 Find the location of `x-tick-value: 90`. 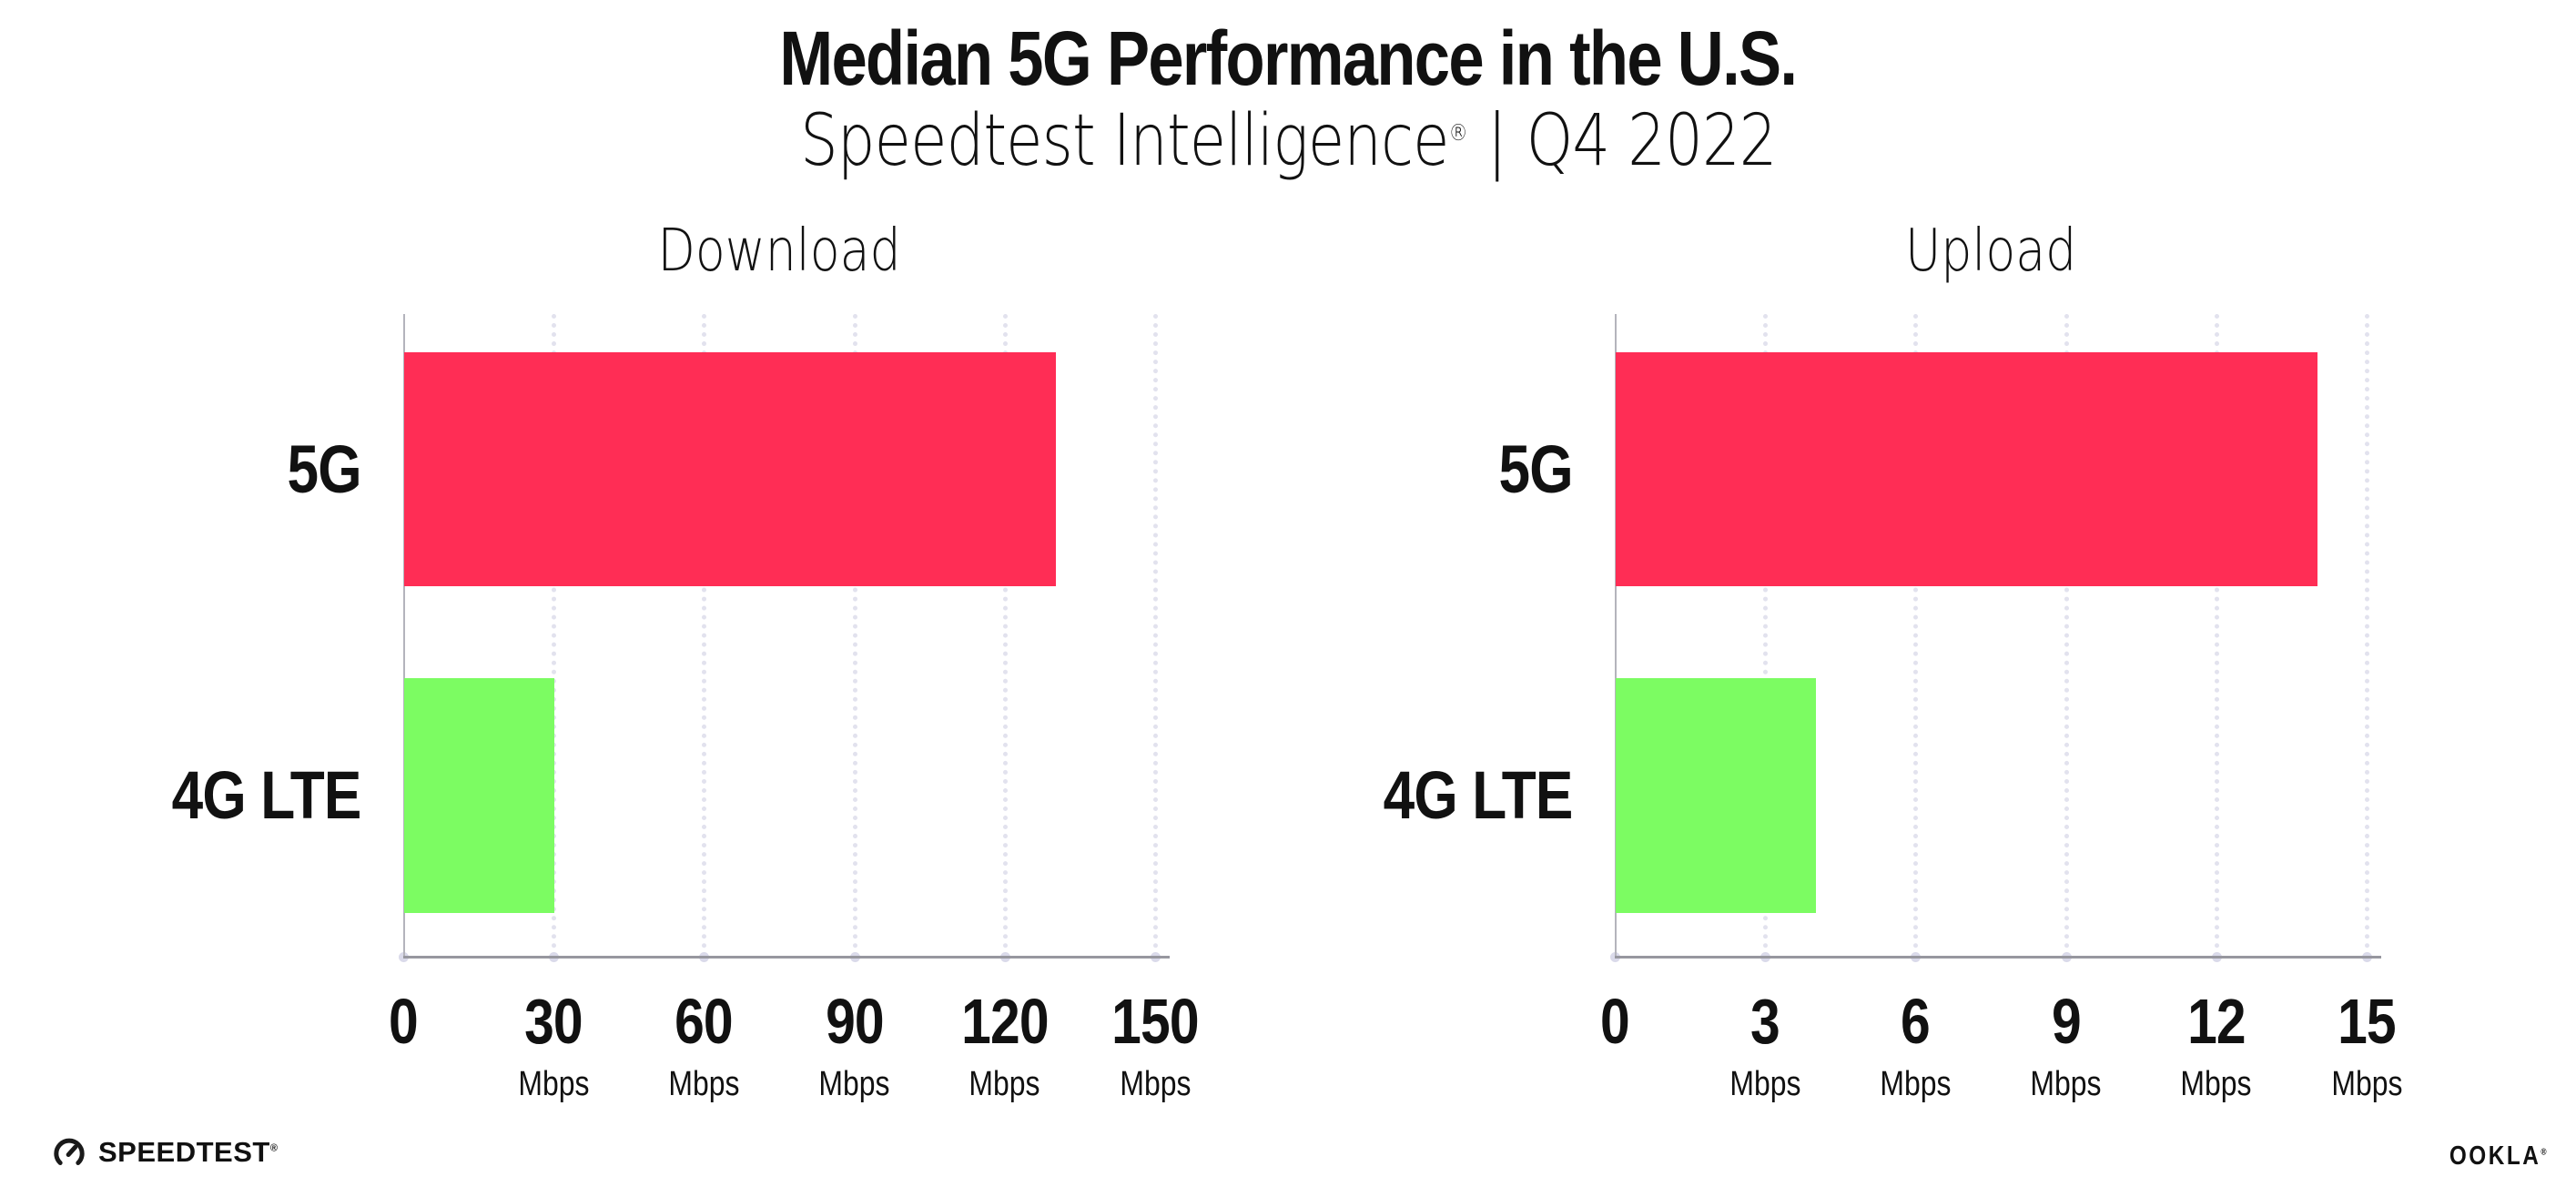

x-tick-value: 90 is located at coordinates (855, 1021).